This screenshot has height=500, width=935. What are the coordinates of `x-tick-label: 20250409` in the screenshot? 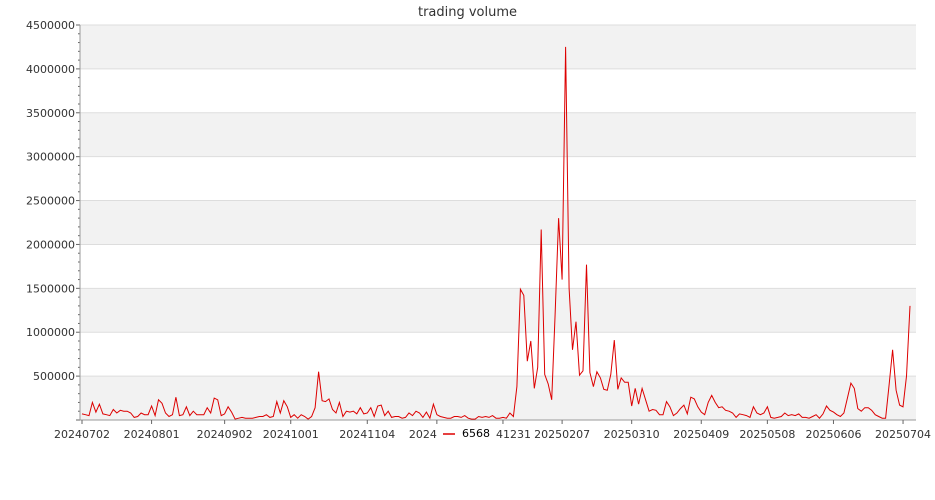 It's located at (701, 434).